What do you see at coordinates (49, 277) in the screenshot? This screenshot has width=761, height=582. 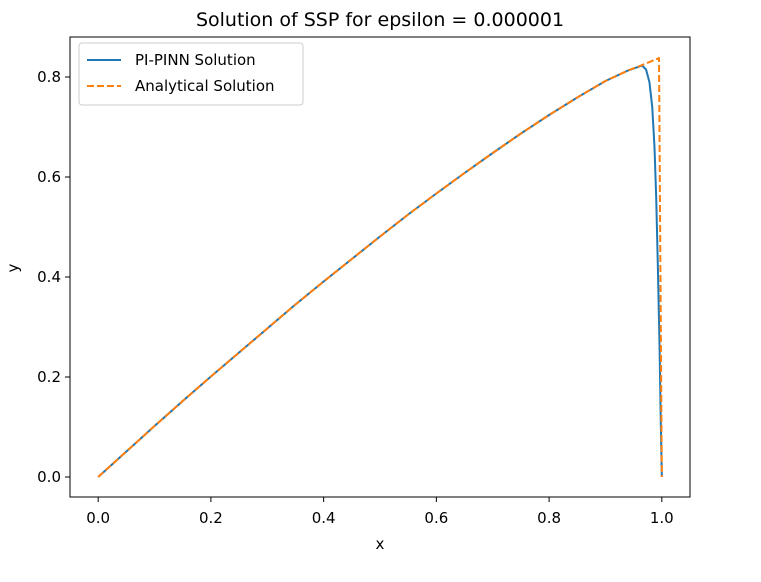 I see `y-tick-label: 0.4` at bounding box center [49, 277].